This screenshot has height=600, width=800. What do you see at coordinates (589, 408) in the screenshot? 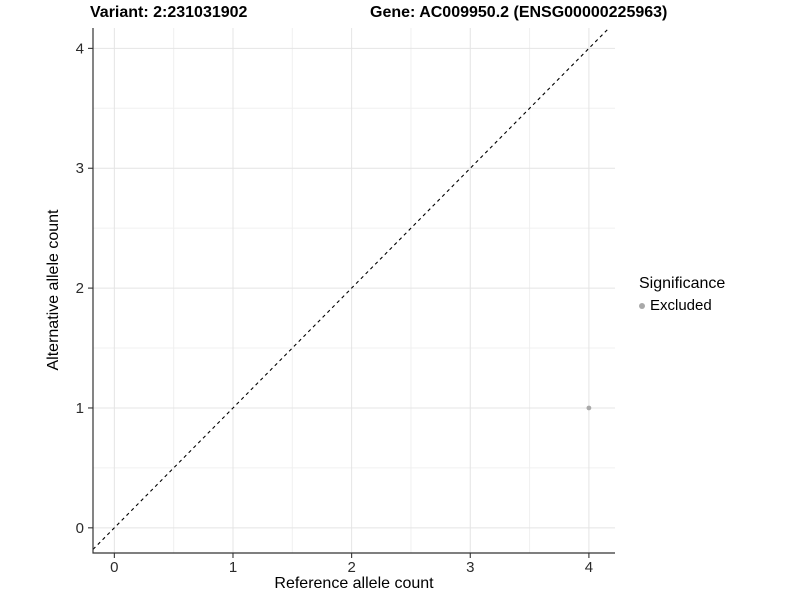
I see `data-point-excluded` at bounding box center [589, 408].